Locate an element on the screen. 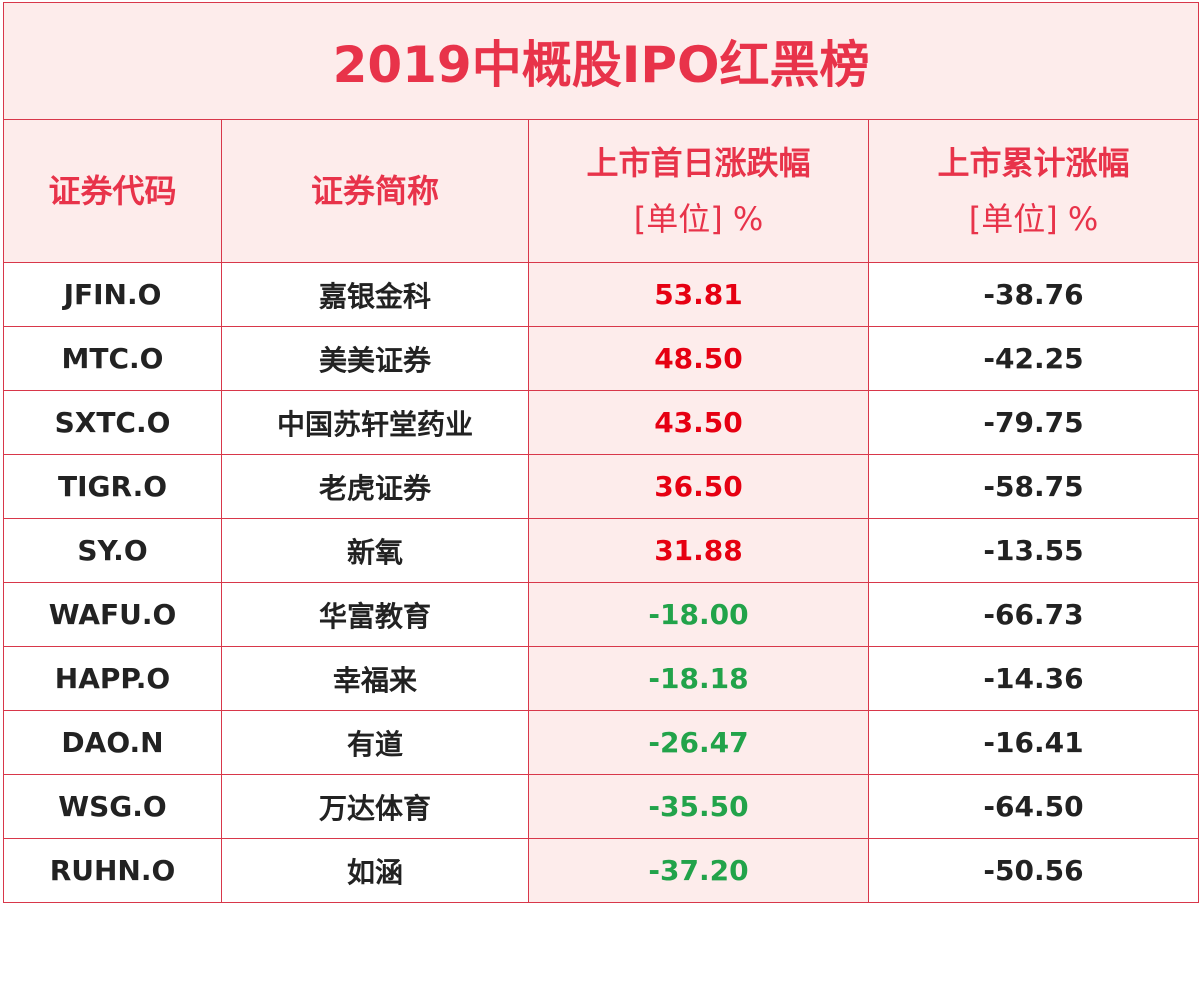  row-name: 老虎证券 is located at coordinates (375, 486).